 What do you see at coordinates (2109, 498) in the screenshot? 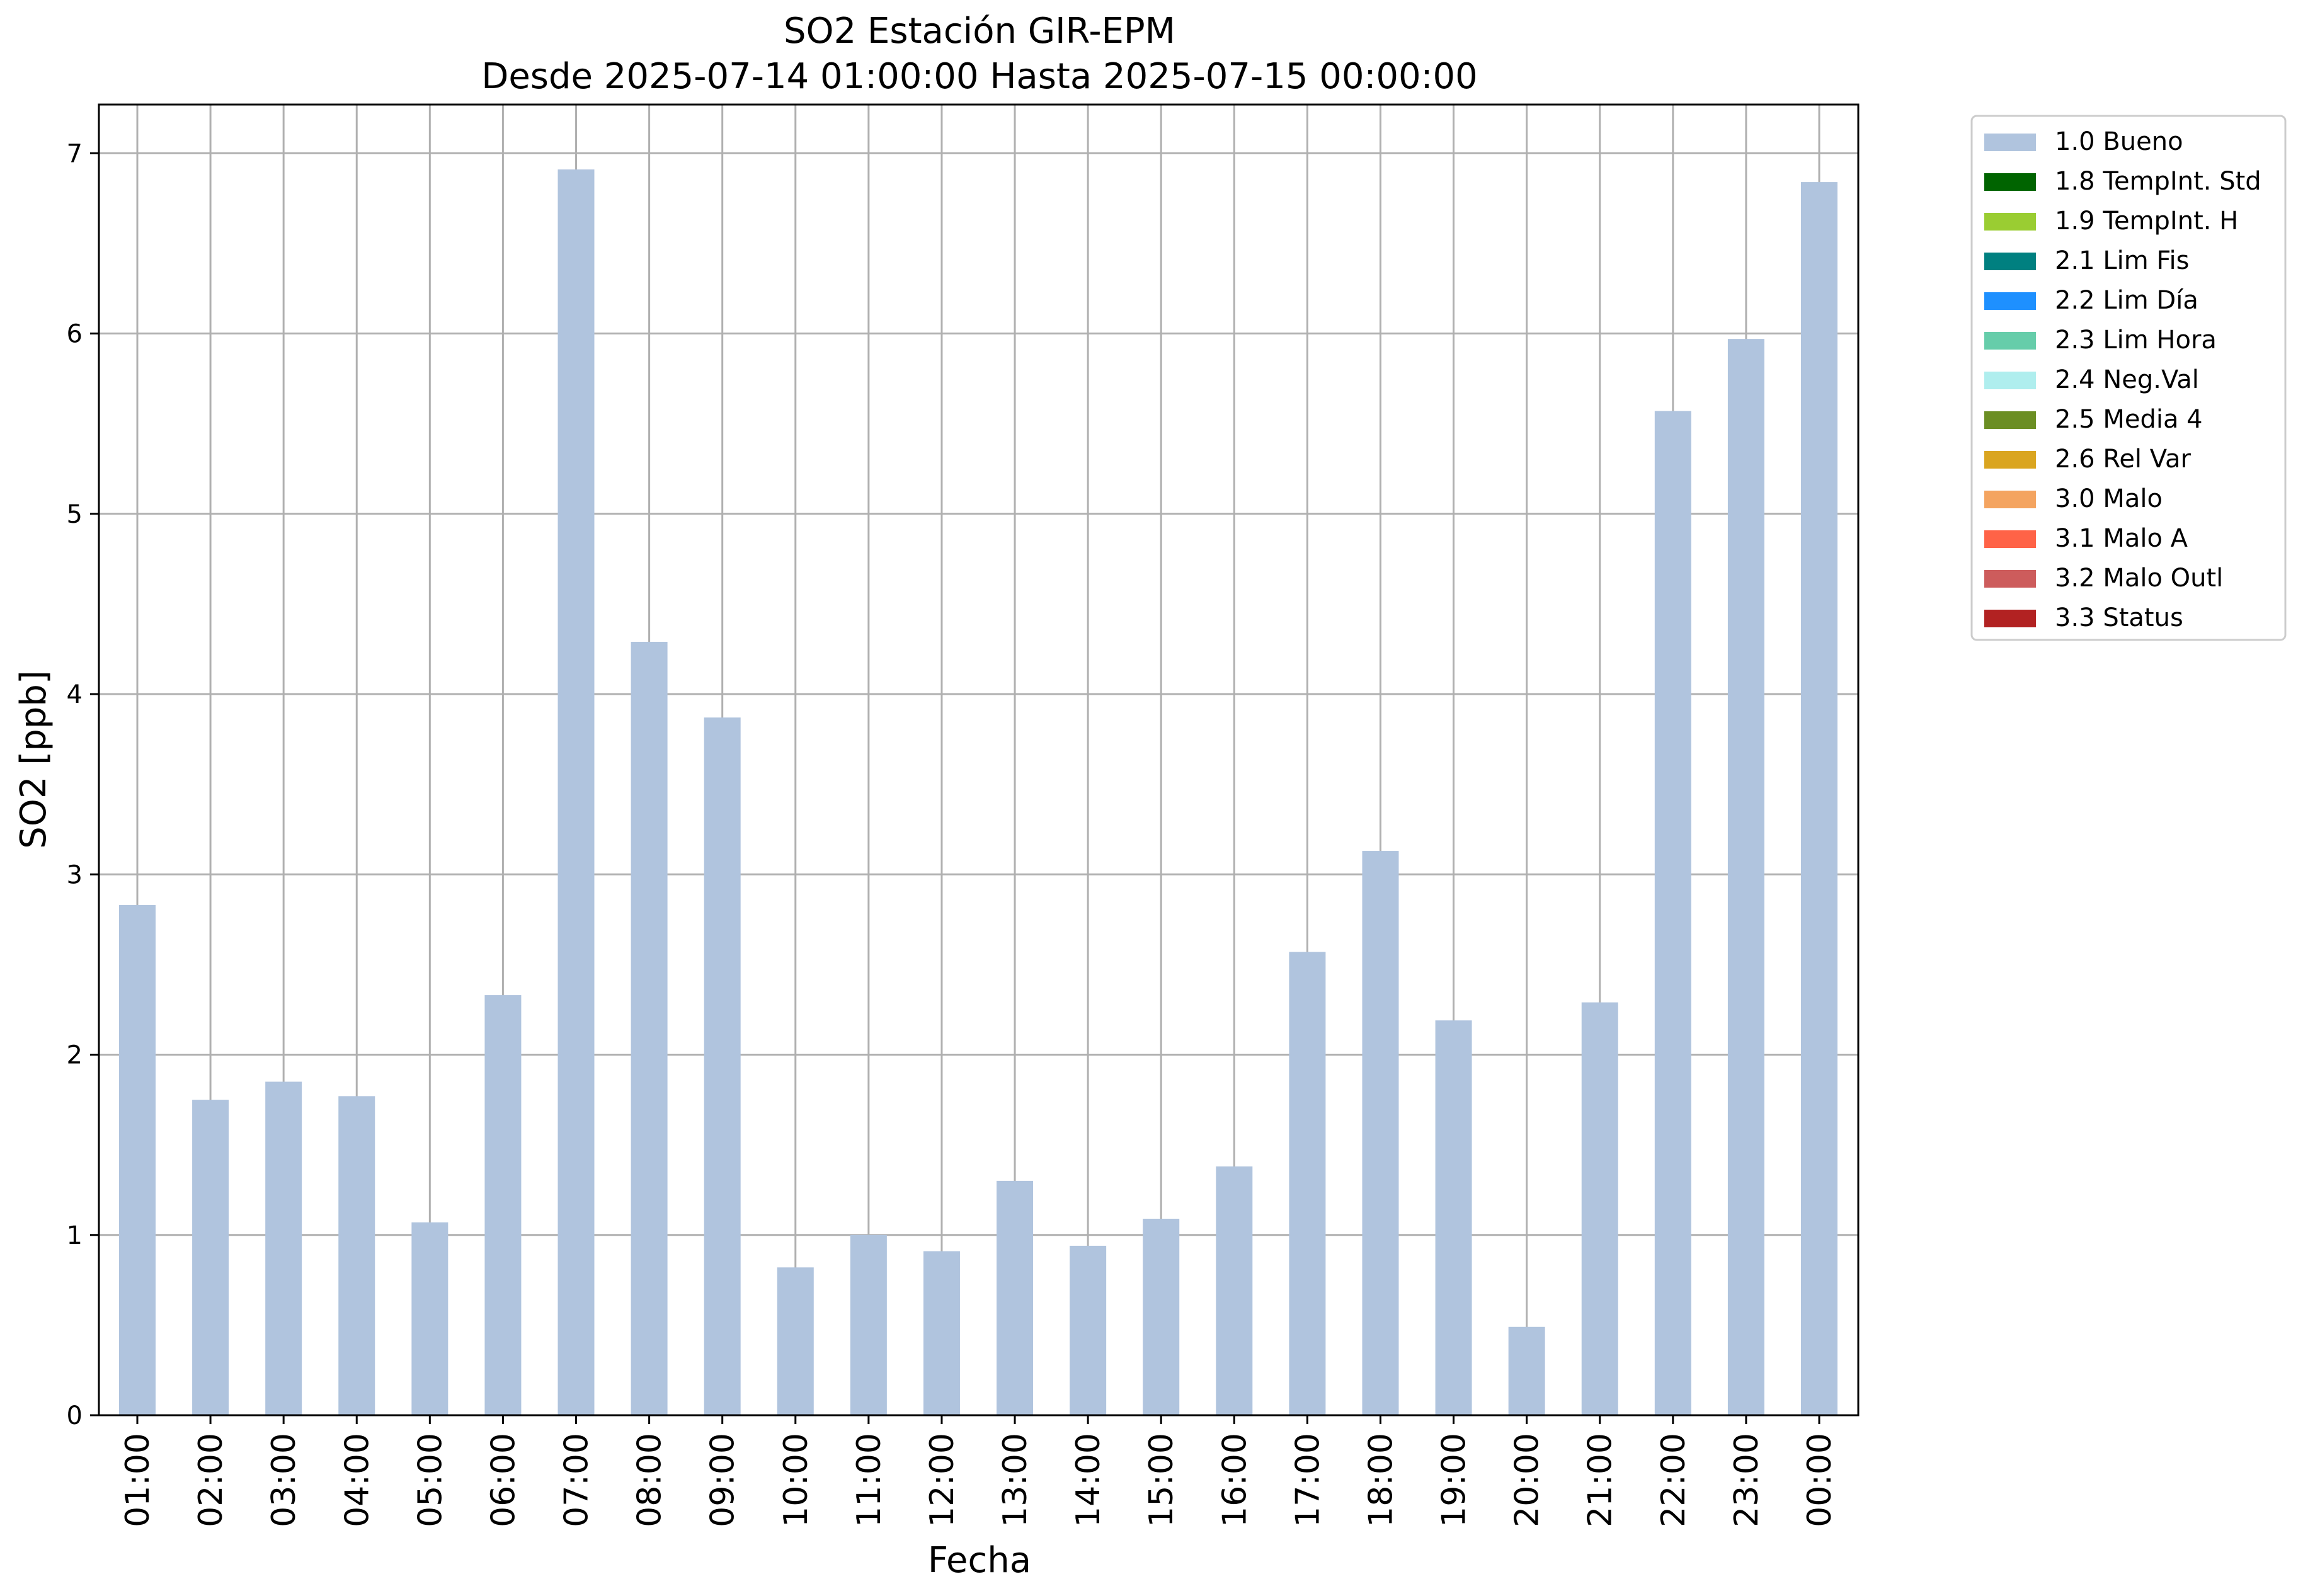
I see `legend-label: 3.0 Malo` at bounding box center [2109, 498].